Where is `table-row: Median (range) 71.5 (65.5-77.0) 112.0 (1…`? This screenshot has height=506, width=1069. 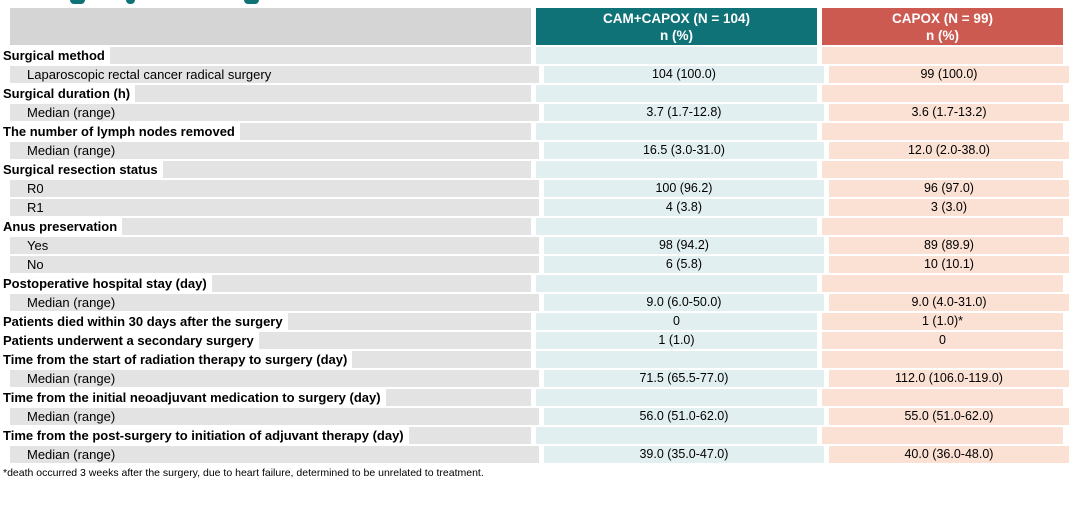
table-row: Median (range) 71.5 (65.5-77.0) 112.0 (1… is located at coordinates (534, 378).